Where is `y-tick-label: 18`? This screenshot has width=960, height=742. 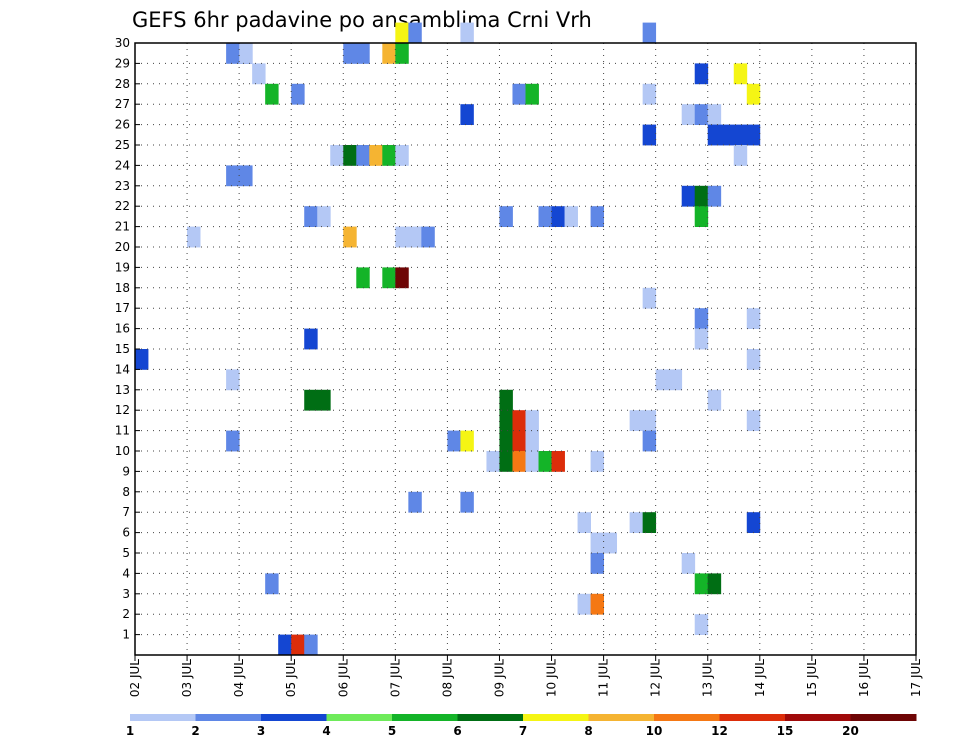
y-tick-label: 18 is located at coordinates (122, 288).